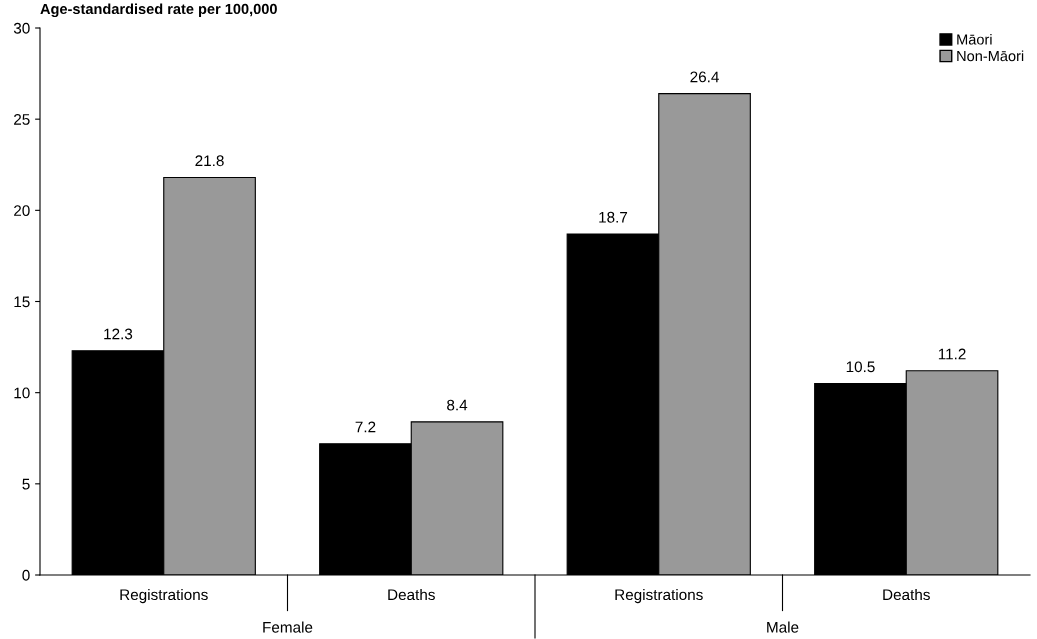  Describe the element at coordinates (365, 427) in the screenshot. I see `data-label: 7.2` at that location.